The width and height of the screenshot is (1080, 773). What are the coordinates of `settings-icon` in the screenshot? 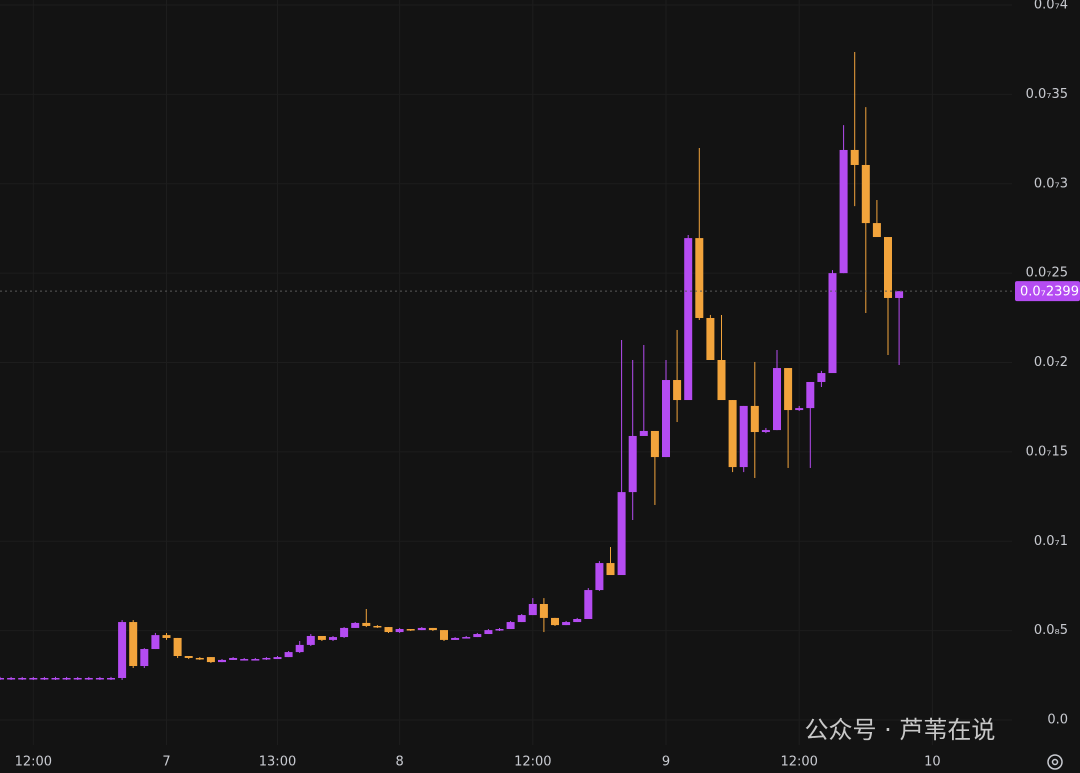 It's located at (1055, 762).